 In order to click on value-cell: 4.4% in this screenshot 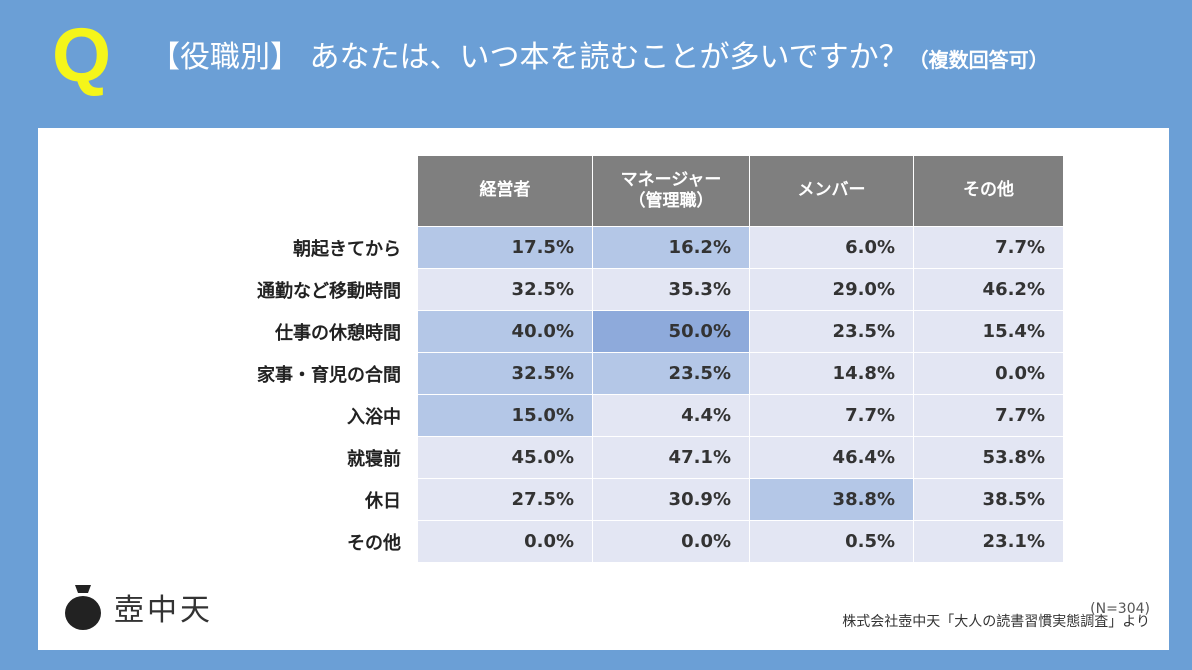, I will do `click(671, 415)`.